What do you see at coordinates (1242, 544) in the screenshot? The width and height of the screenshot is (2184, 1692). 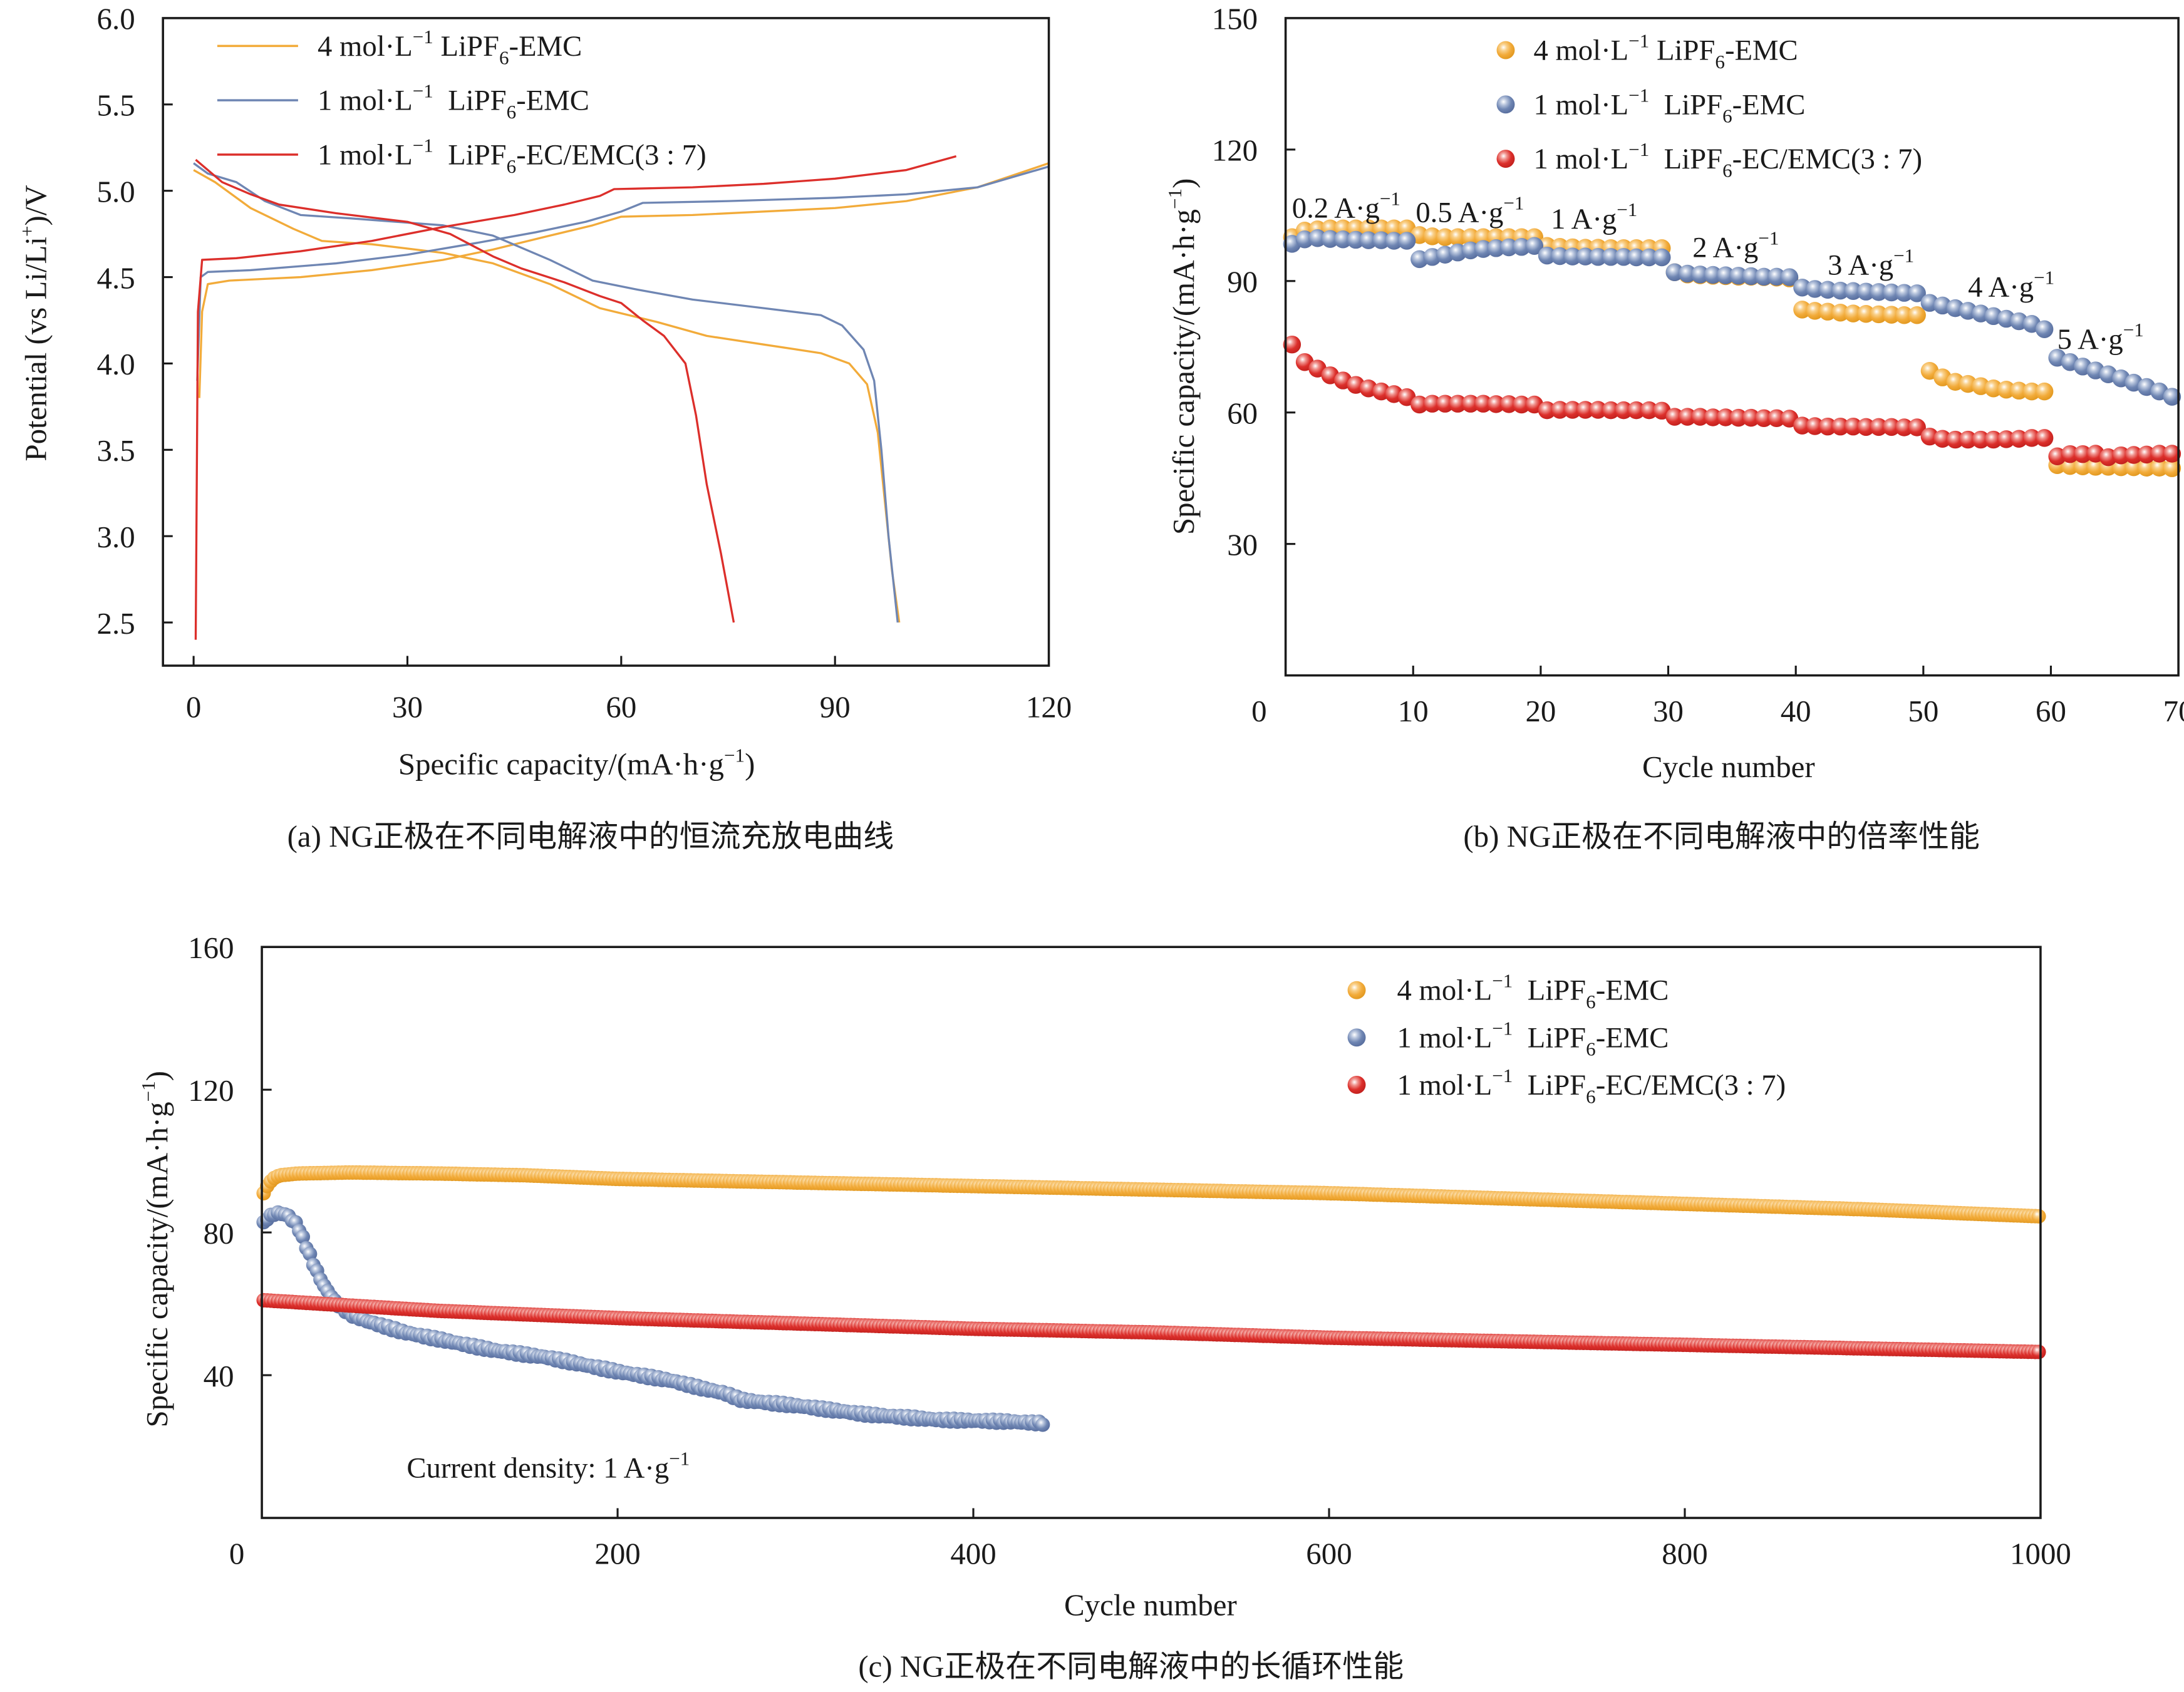 I see `b-y-tick-label: 30` at bounding box center [1242, 544].